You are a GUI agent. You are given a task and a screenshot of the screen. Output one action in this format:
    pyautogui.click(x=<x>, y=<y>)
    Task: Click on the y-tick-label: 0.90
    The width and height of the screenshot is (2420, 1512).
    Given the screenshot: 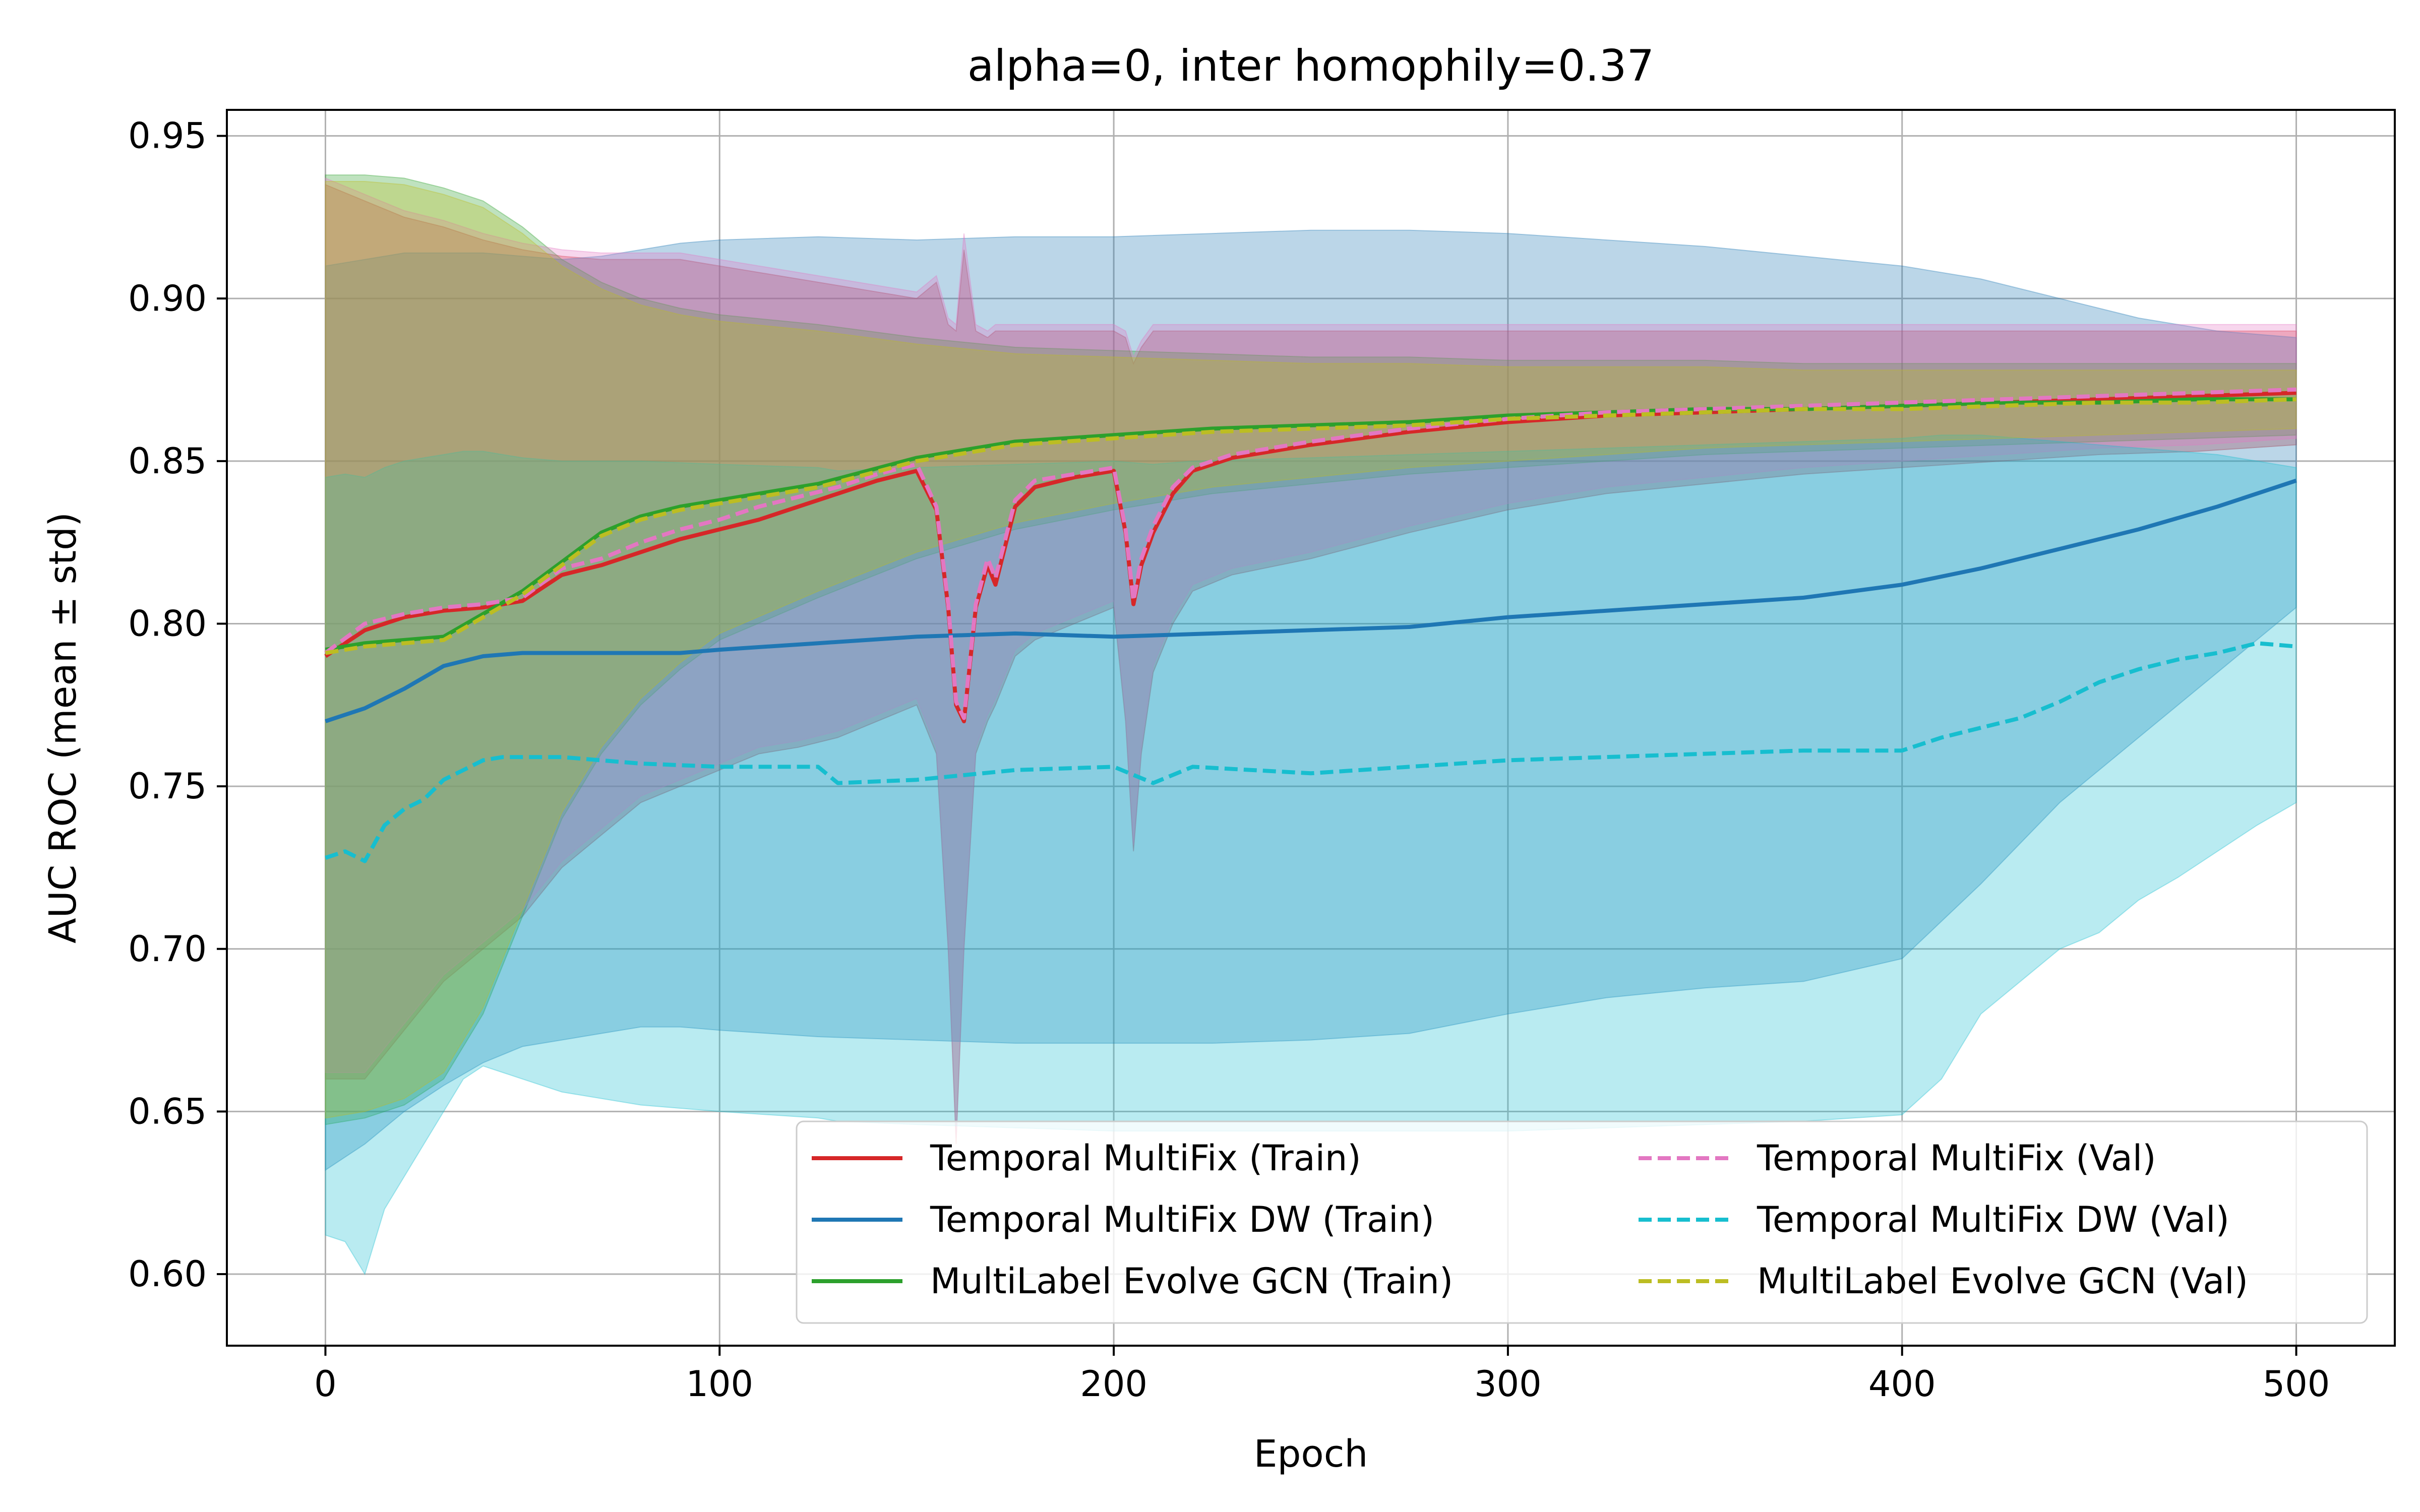 What is the action you would take?
    pyautogui.click(x=167, y=299)
    